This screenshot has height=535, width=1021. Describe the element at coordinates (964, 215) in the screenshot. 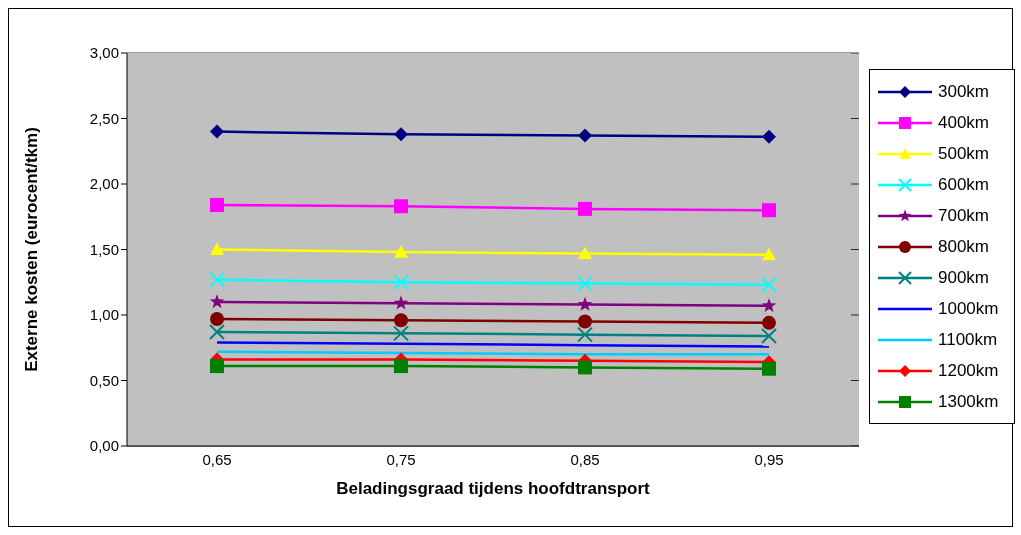

I see `legend-label: 700km` at that location.